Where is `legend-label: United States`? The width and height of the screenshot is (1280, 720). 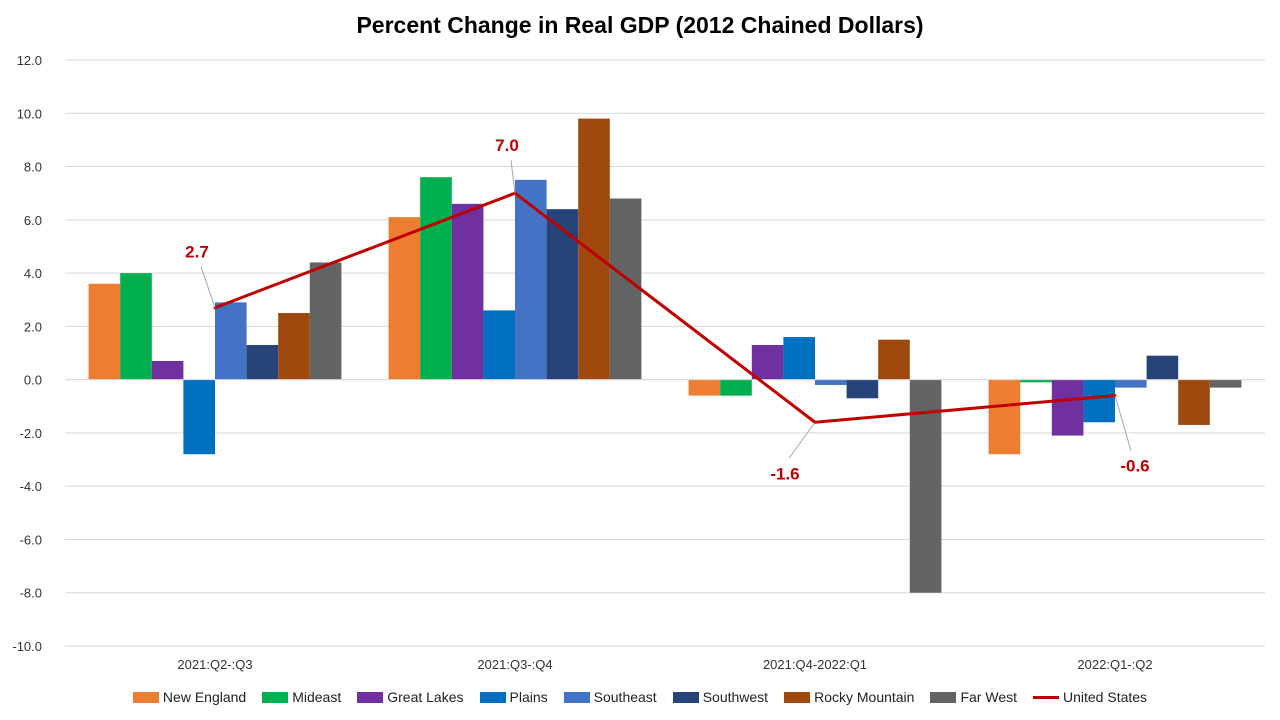 legend-label: United States is located at coordinates (1105, 697).